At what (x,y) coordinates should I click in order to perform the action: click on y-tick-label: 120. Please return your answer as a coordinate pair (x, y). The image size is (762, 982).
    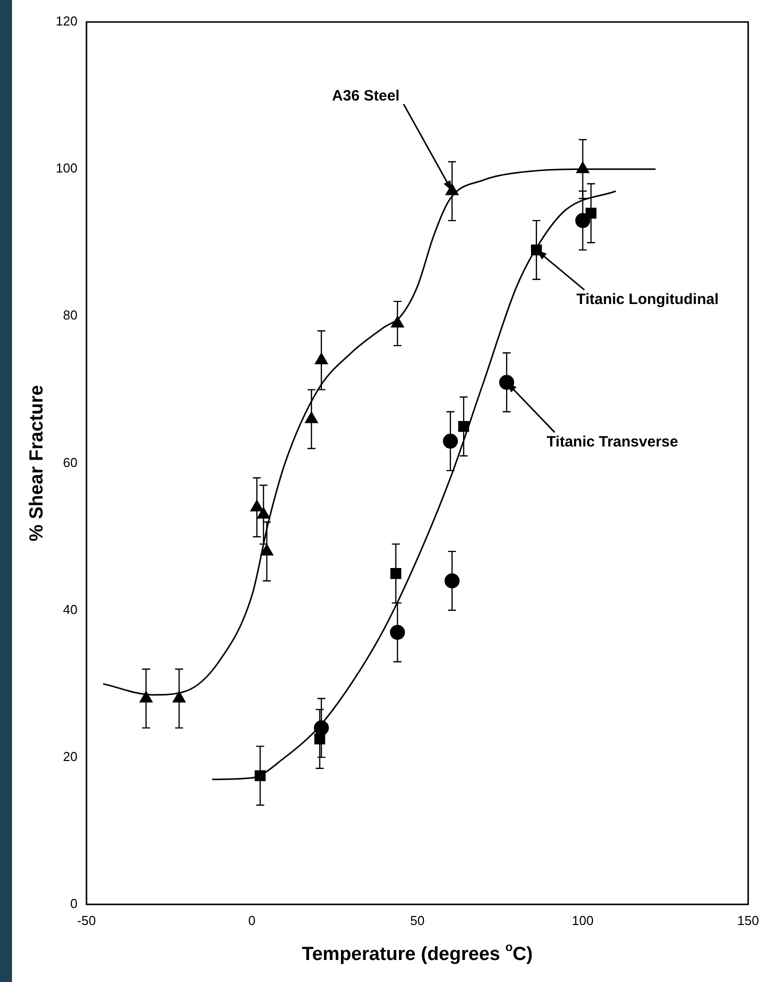
    Looking at the image, I should click on (67, 21).